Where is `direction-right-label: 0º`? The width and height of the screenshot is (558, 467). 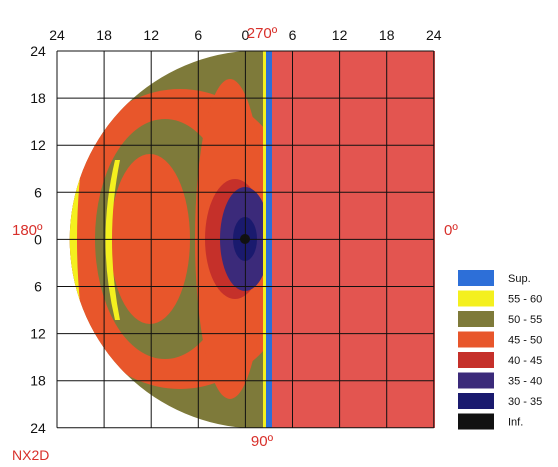
direction-right-label: 0º is located at coordinates (451, 230).